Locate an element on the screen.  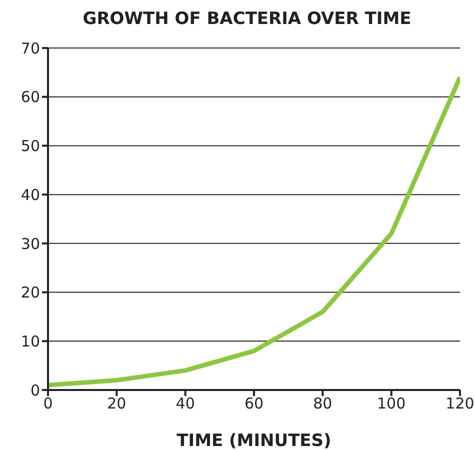
x-tick-label: 20 is located at coordinates (116, 403).